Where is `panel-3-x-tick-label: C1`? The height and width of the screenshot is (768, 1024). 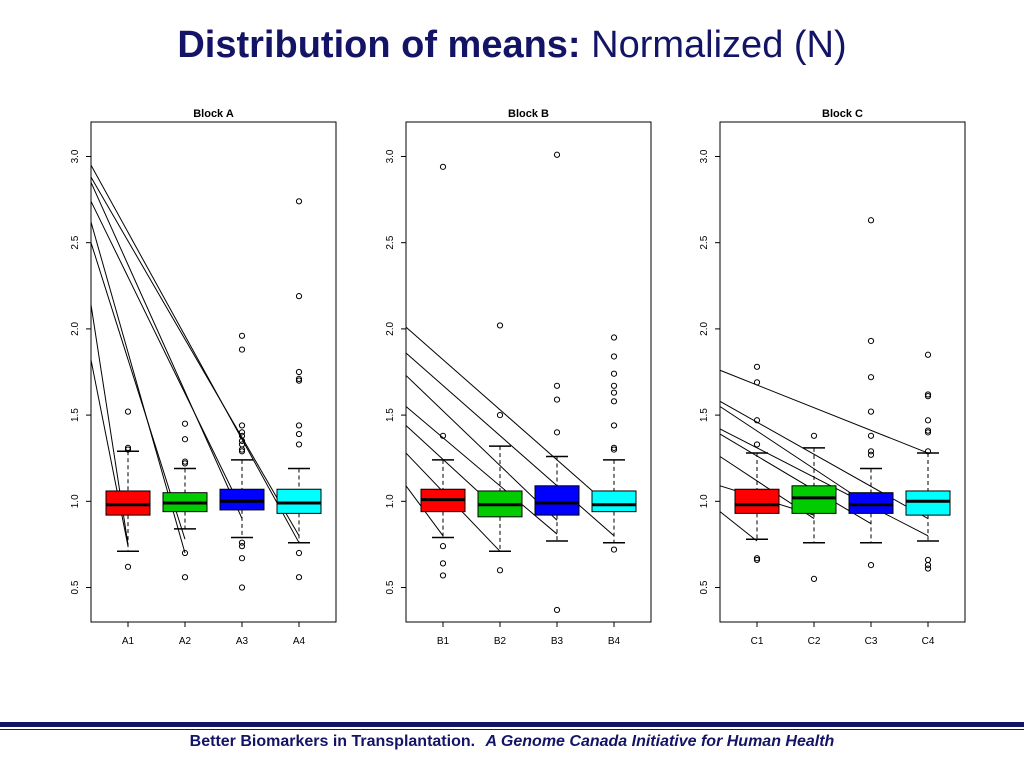 panel-3-x-tick-label: C1 is located at coordinates (757, 641).